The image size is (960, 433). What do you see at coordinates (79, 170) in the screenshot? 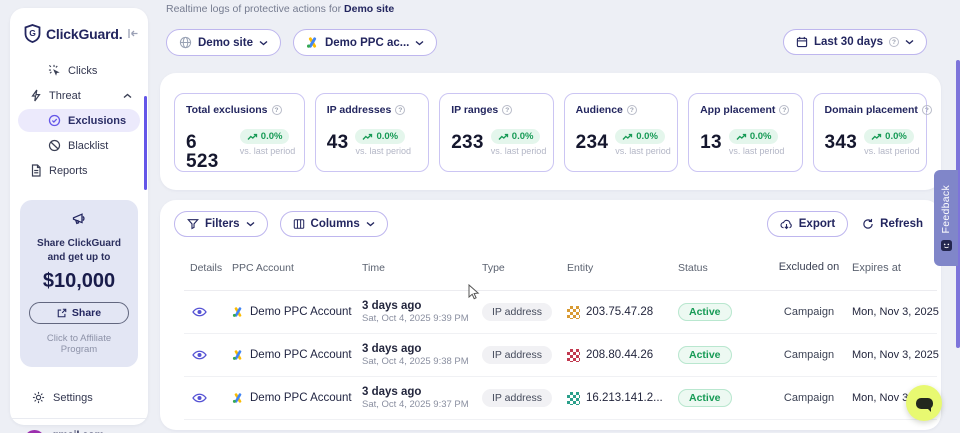
I see `sidebar-item-reports: Reports` at bounding box center [79, 170].